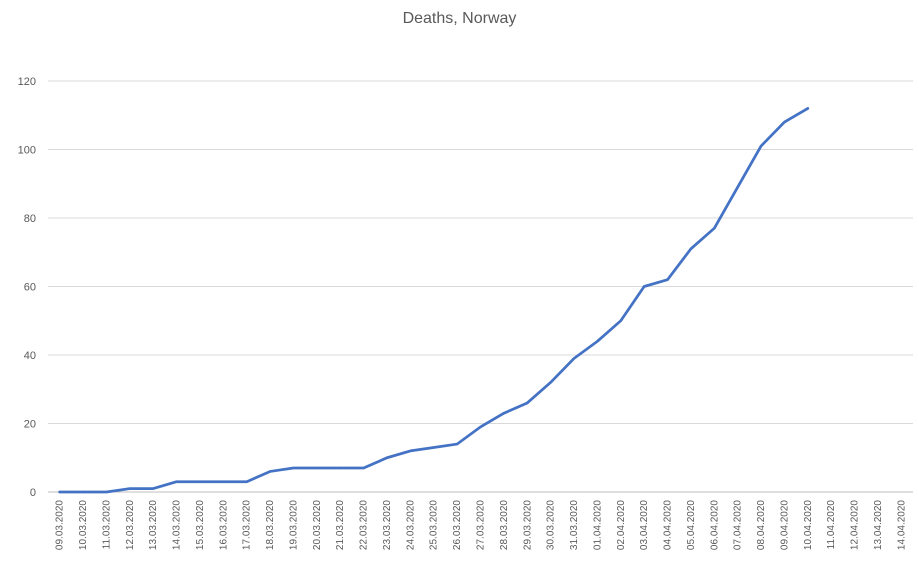  I want to click on x-tick-label: 11.04.2020, so click(831, 525).